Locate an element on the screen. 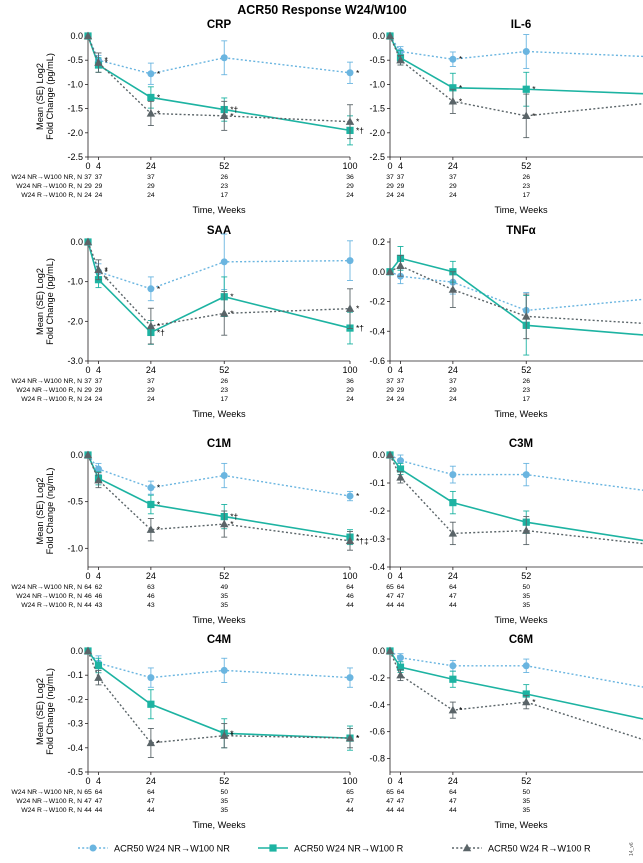 This screenshot has width=643, height=863. n-row-label: W24 R→W100 R, N is located at coordinates (51, 195).